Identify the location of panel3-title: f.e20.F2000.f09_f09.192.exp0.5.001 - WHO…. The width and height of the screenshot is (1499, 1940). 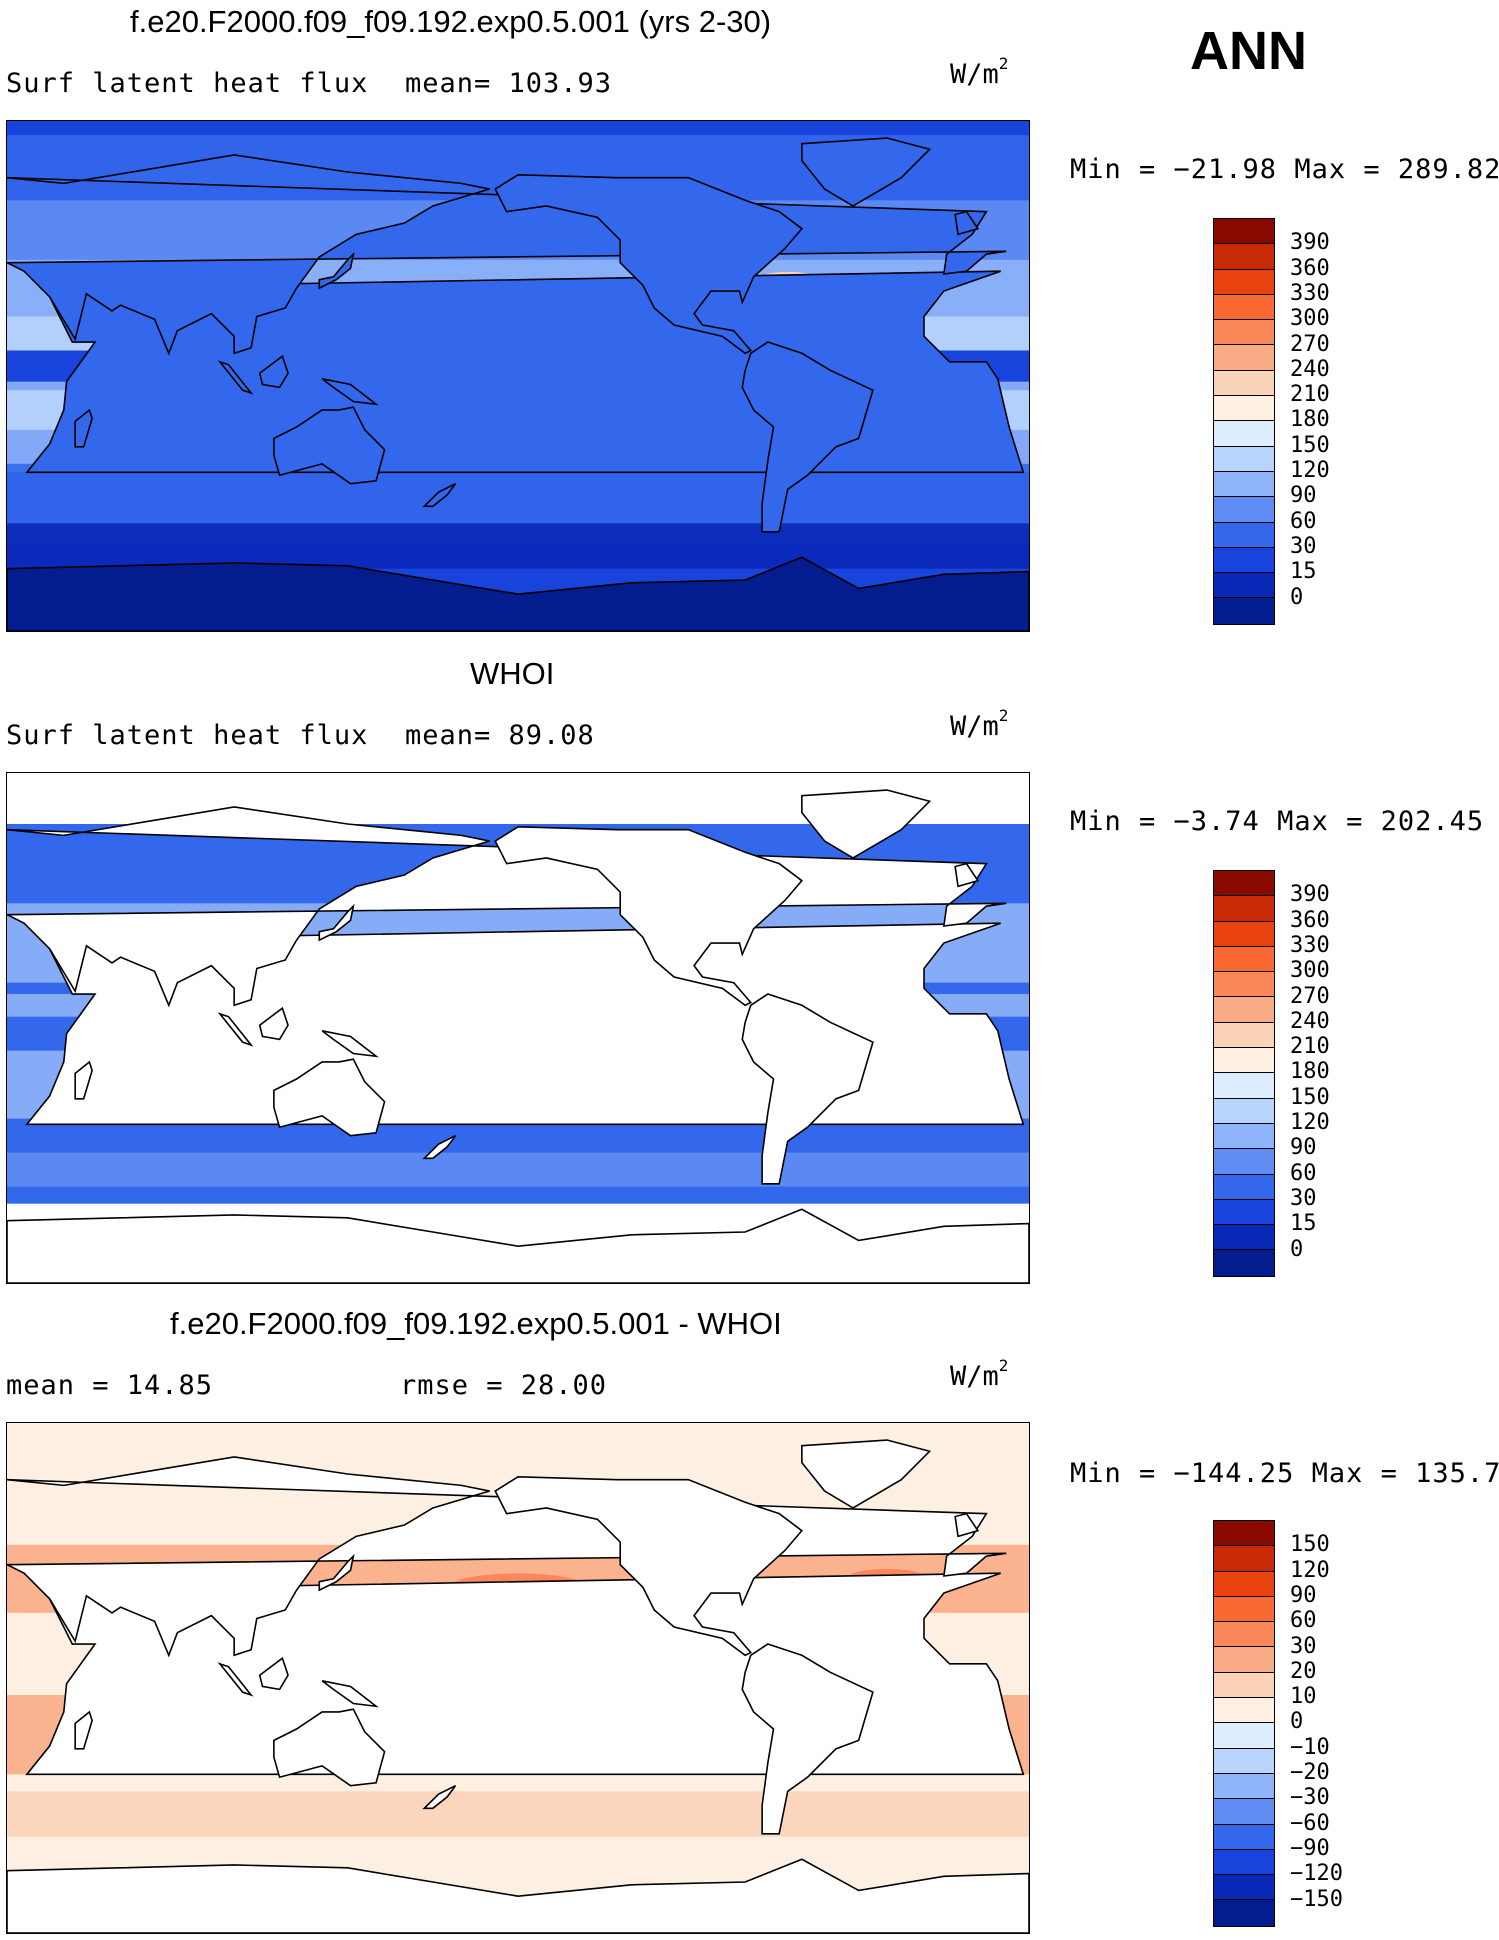
(476, 1323).